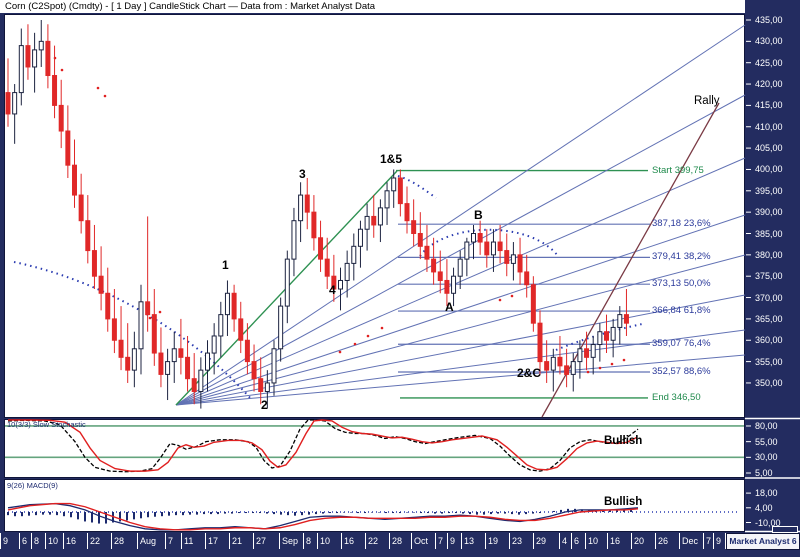  Describe the element at coordinates (769, 84) in the screenshot. I see `price-tick: 420,00` at that location.